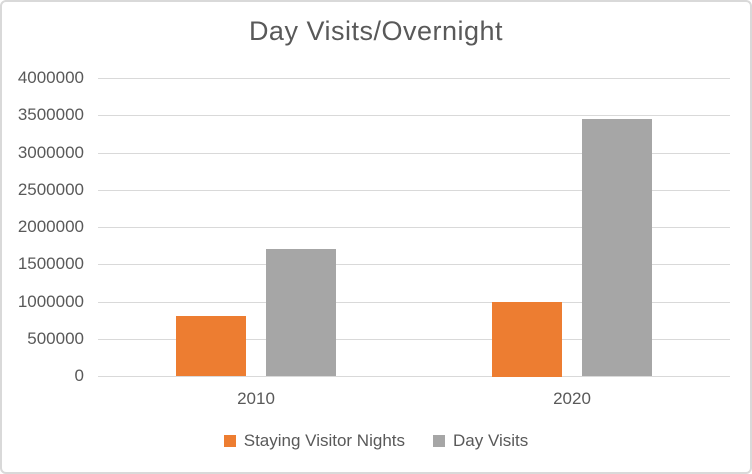 This screenshot has width=752, height=474. I want to click on legend-label: Day Visits, so click(491, 440).